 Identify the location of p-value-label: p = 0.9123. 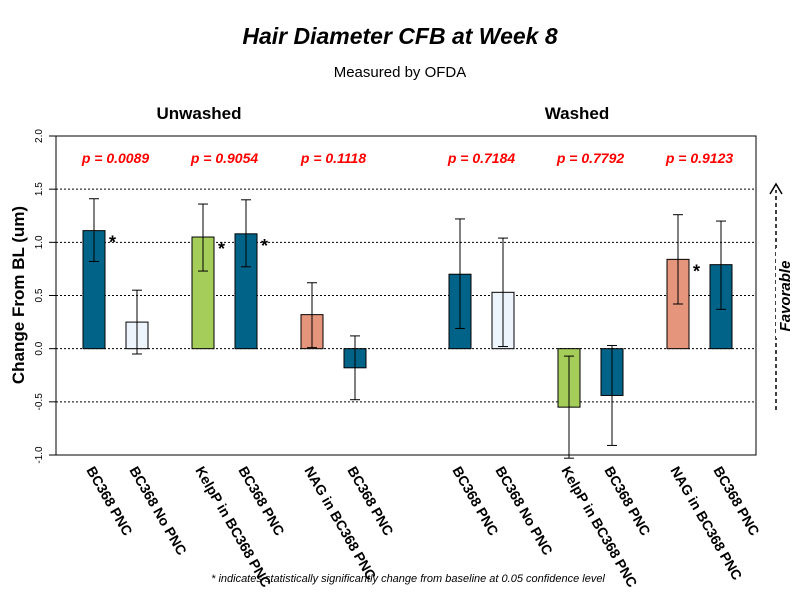
(699, 158).